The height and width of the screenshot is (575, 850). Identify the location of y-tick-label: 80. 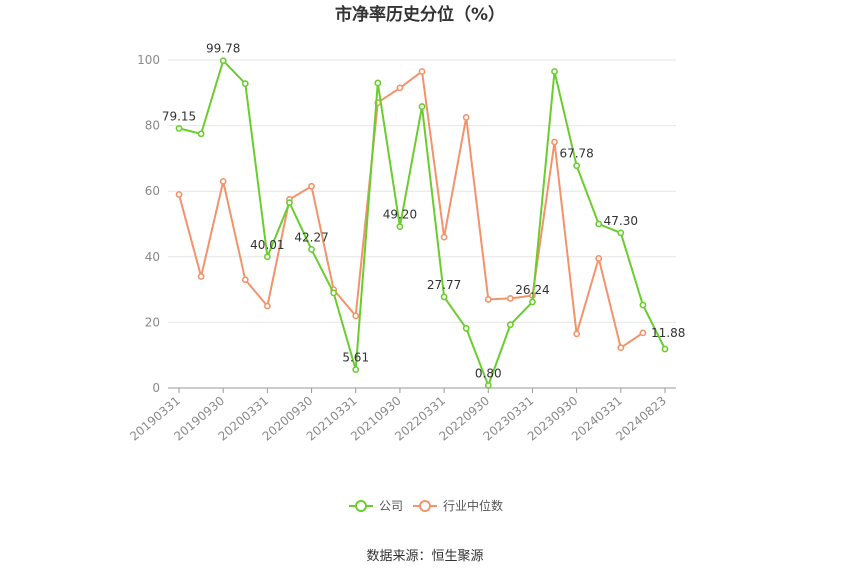
(152, 126).